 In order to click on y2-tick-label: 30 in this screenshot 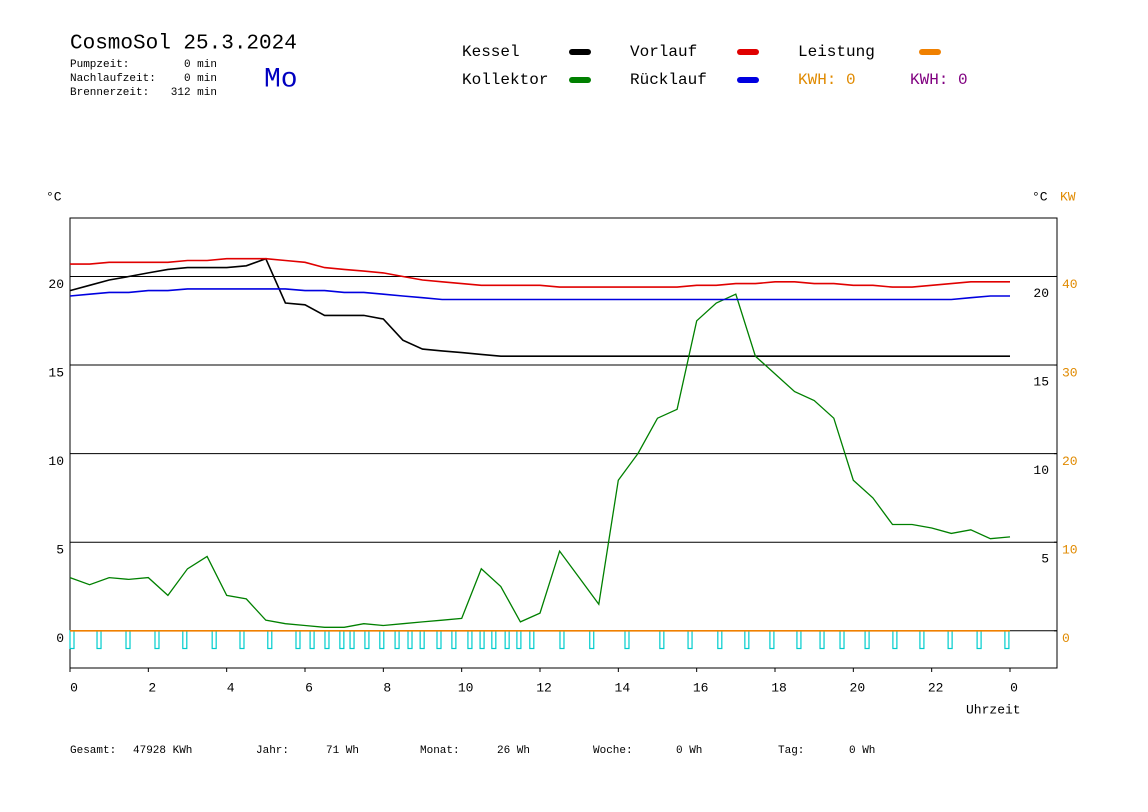, I will do `click(1070, 372)`.